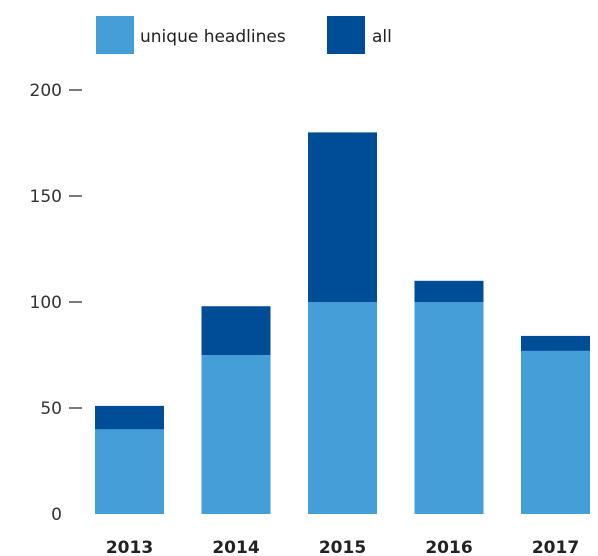  What do you see at coordinates (449, 408) in the screenshot?
I see `bar-unique-headlines-2016` at bounding box center [449, 408].